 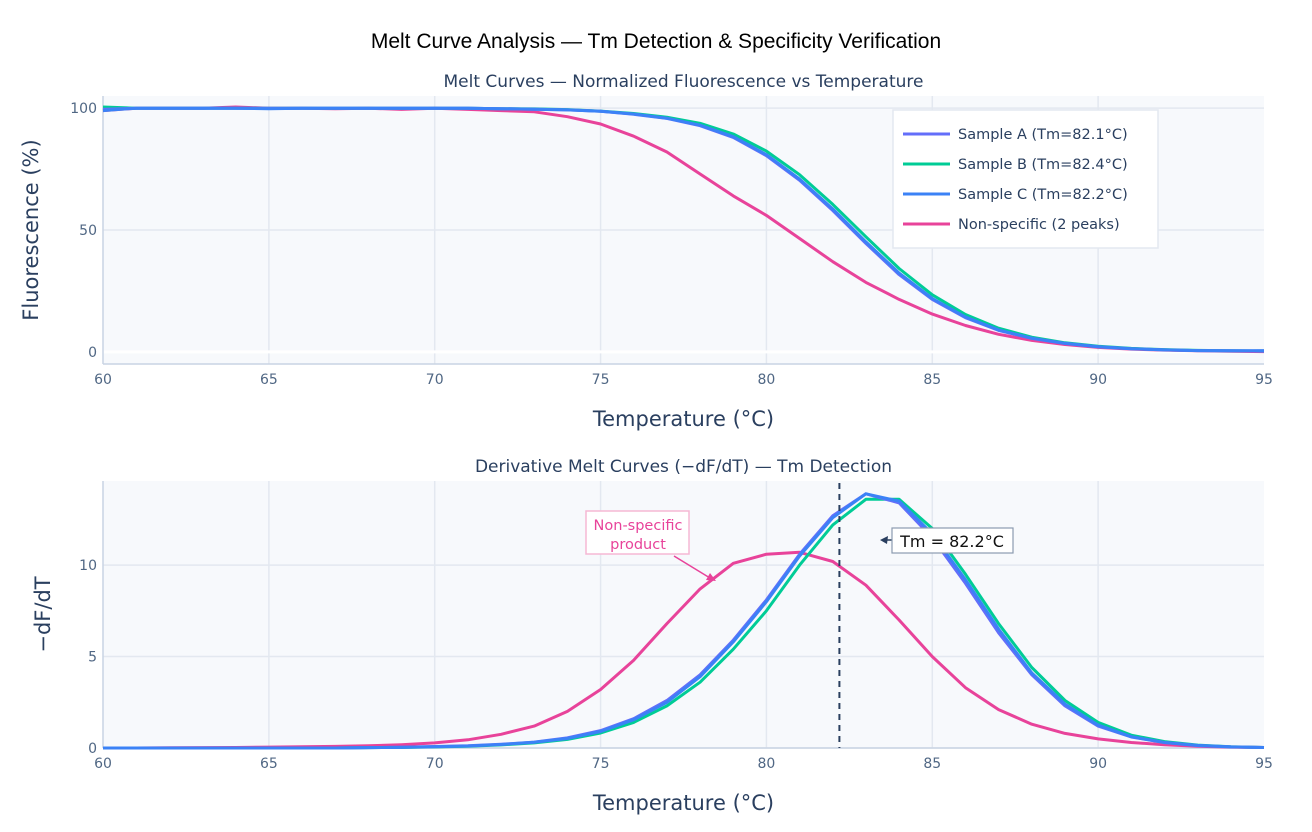 I want to click on nonspecific-arrow-line, so click(x=692, y=567).